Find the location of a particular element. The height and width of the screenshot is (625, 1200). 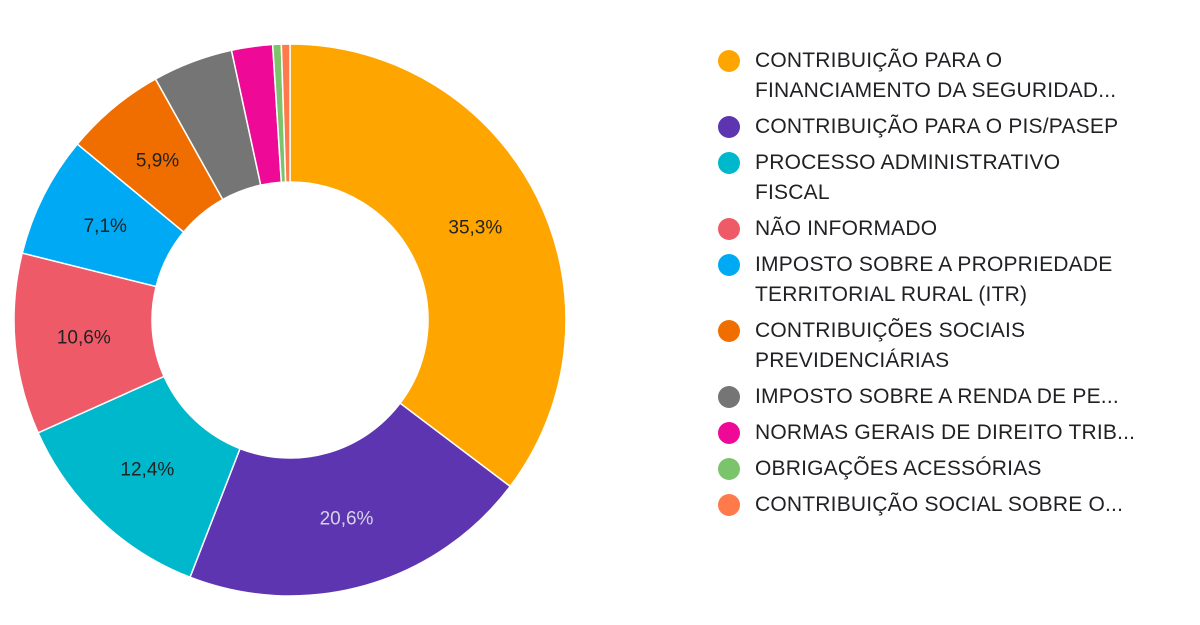

legend-item: CONTRIBUIÇÃO PARA O PIS/PASEP is located at coordinates (953, 127).